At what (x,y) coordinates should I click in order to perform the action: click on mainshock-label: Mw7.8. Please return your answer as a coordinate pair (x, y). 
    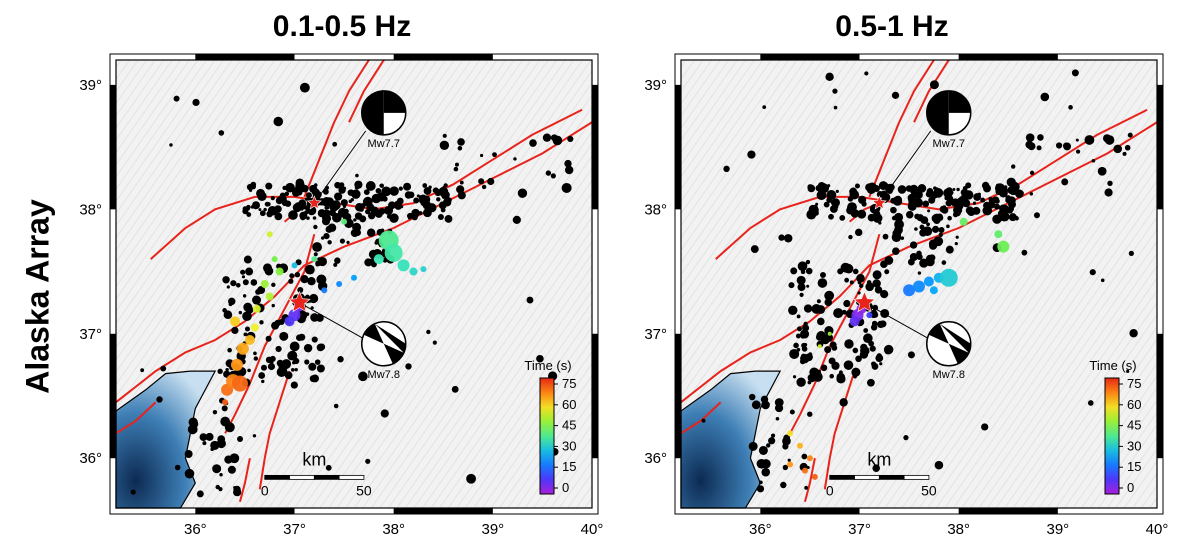
    Looking at the image, I should click on (384, 375).